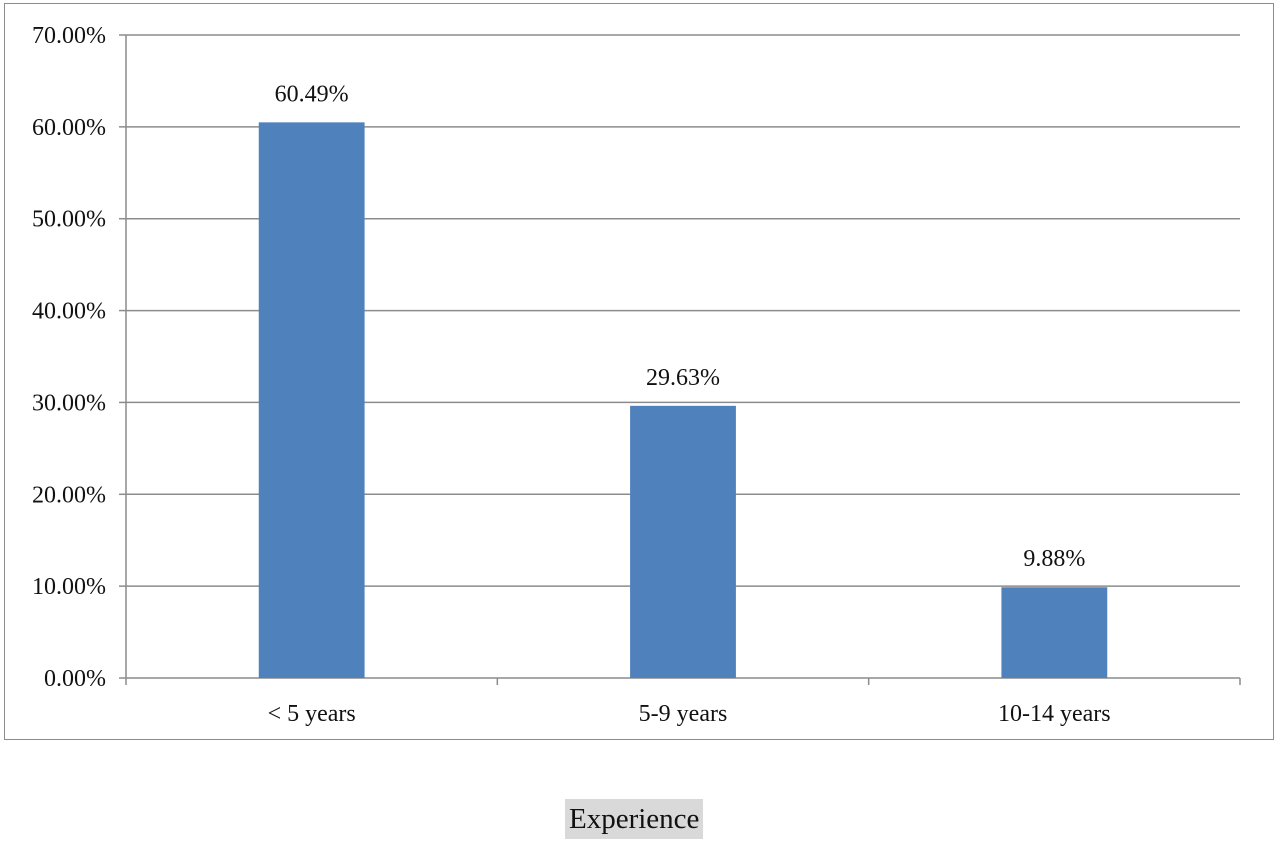 Image resolution: width=1280 pixels, height=851 pixels. I want to click on y-tick-label: 60.00%, so click(69, 128).